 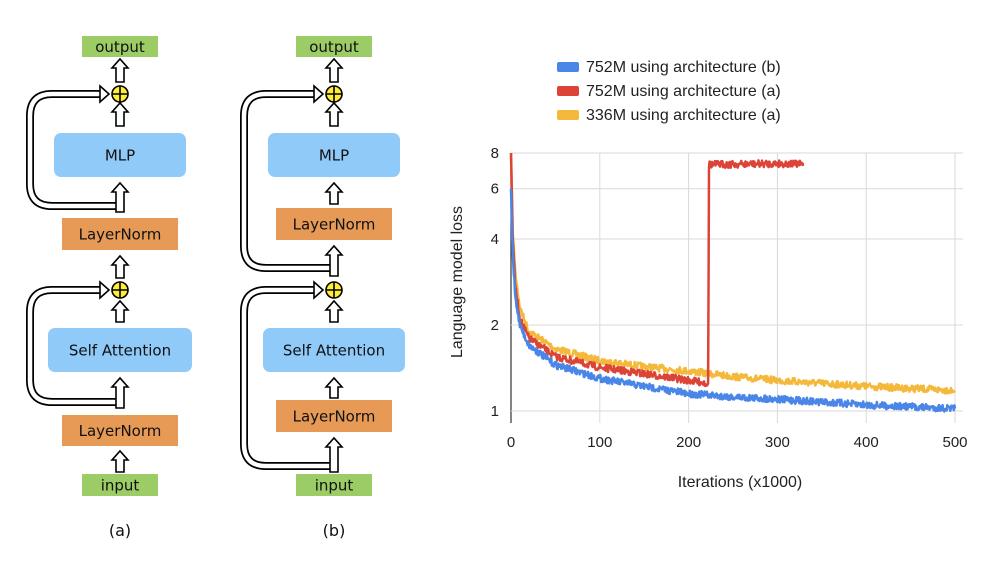 What do you see at coordinates (683, 115) in the screenshot?
I see `legend-label: 336M using architecture (a)` at bounding box center [683, 115].